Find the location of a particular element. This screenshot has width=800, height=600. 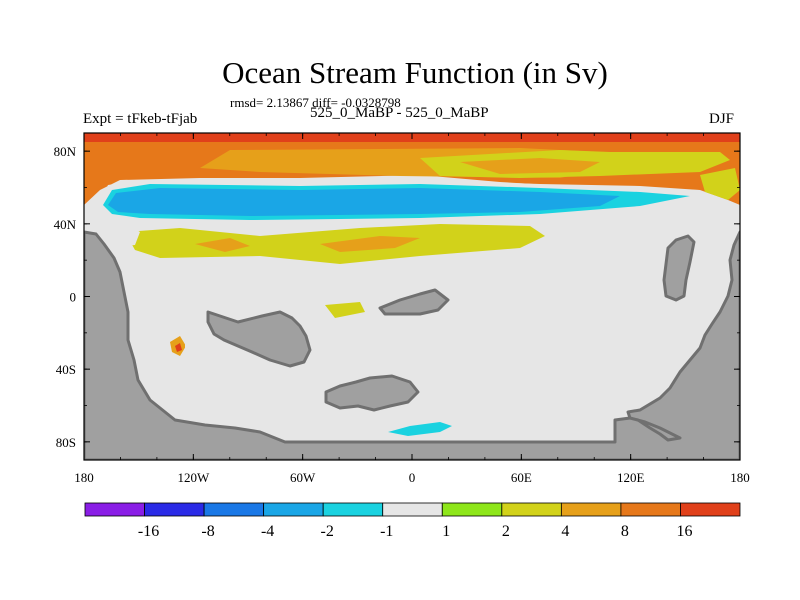

contour-band-cyan-tropical-west is located at coordinates (199, 278).